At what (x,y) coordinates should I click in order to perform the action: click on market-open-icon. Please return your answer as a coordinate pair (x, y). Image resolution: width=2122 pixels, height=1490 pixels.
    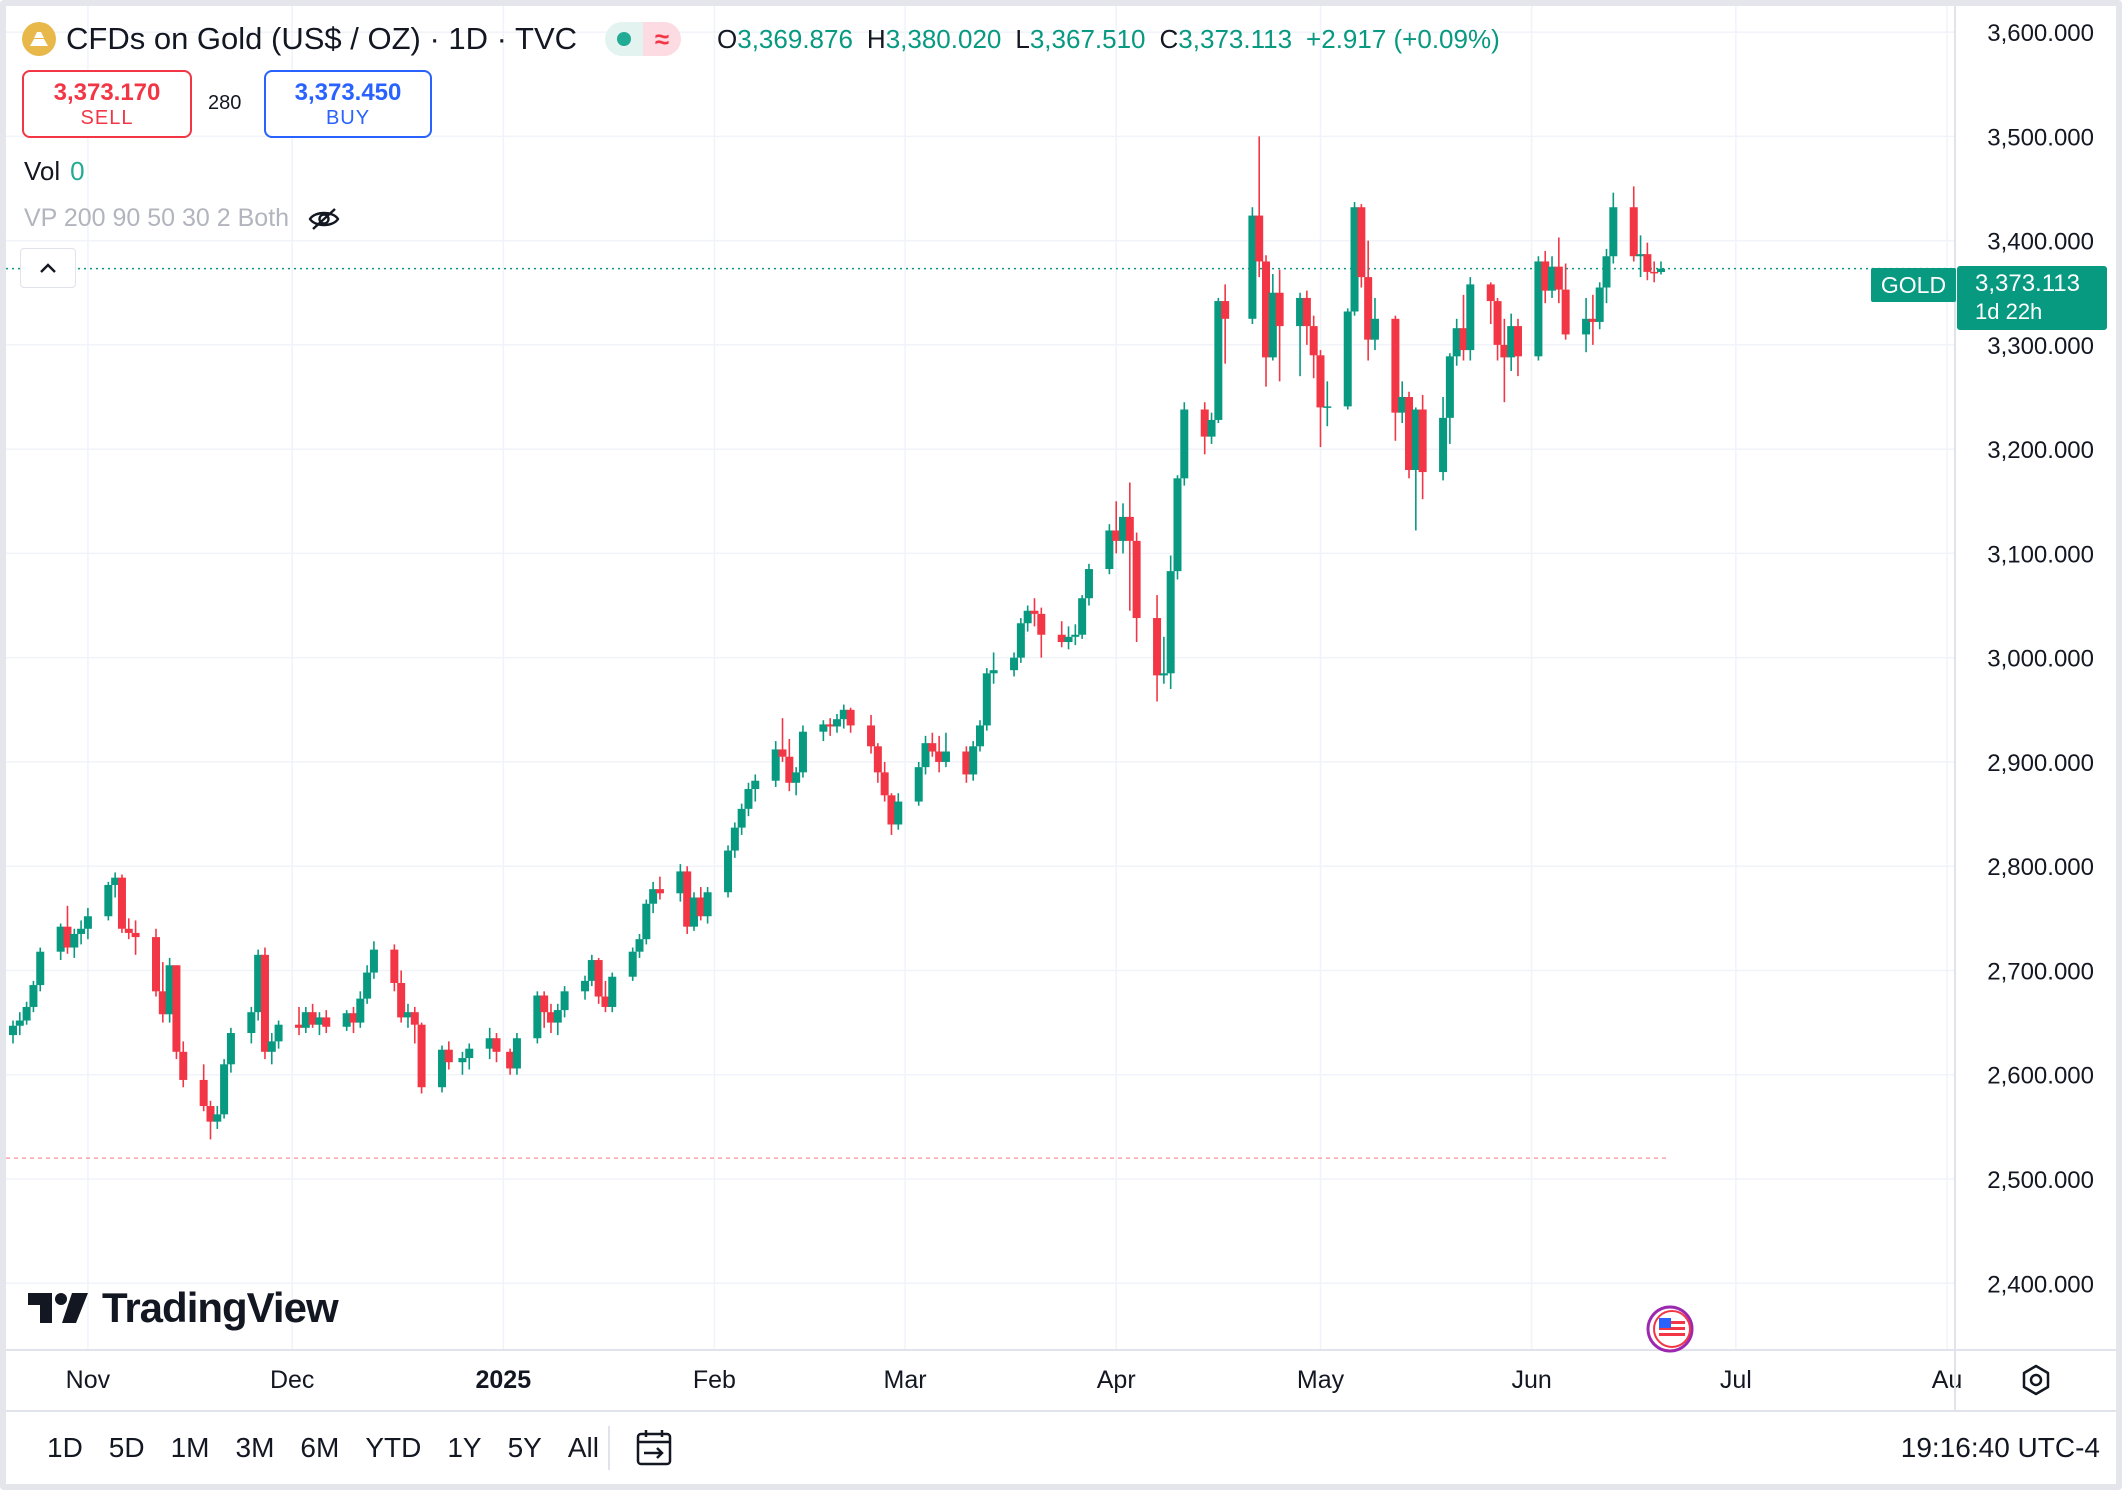
    Looking at the image, I should click on (624, 39).